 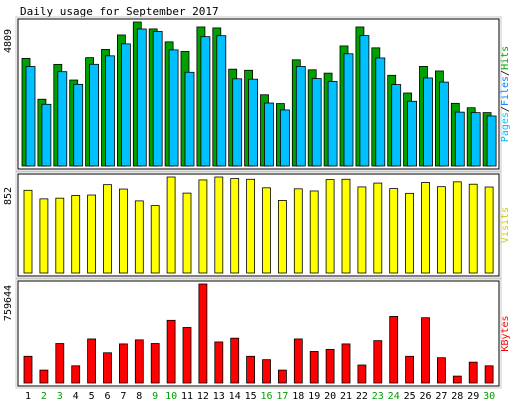 I want to click on x-tick-label-day-14: 14, so click(x=235, y=396).